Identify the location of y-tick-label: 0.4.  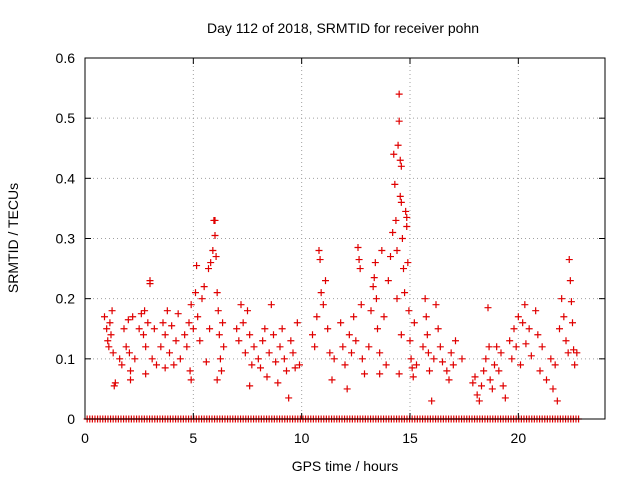
(66, 178).